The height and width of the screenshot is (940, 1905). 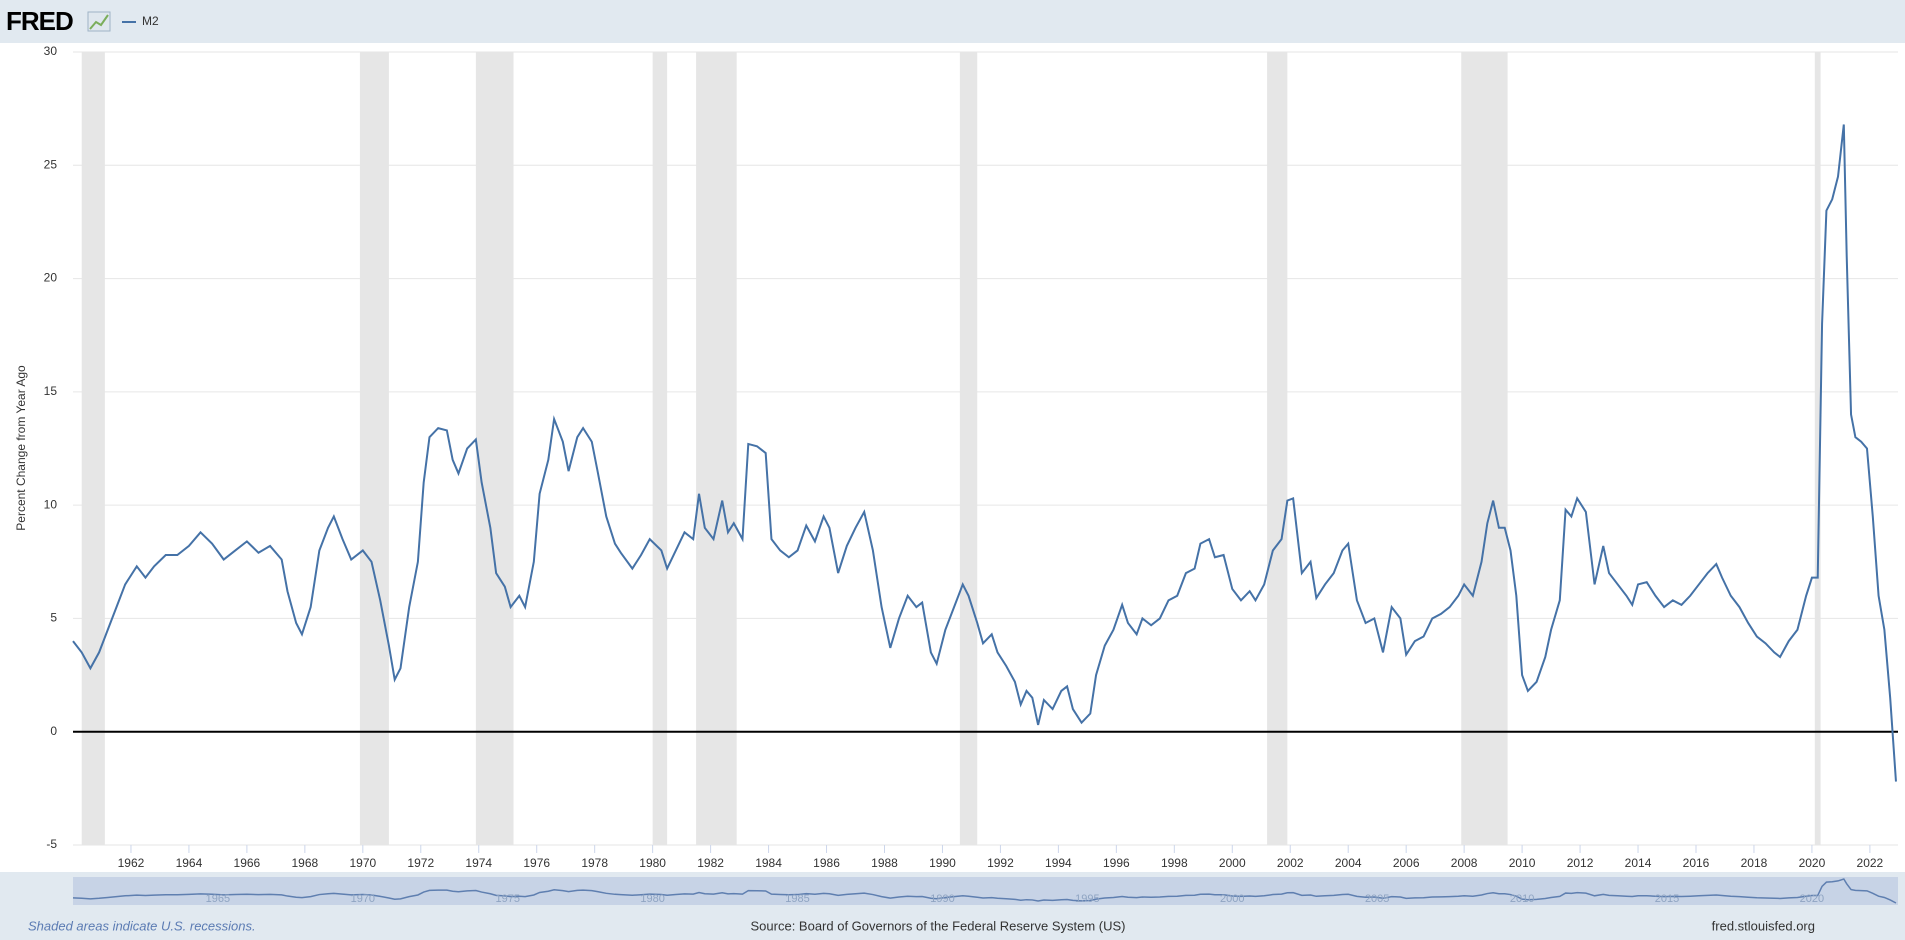 I want to click on legend-label: M2, so click(x=150, y=21).